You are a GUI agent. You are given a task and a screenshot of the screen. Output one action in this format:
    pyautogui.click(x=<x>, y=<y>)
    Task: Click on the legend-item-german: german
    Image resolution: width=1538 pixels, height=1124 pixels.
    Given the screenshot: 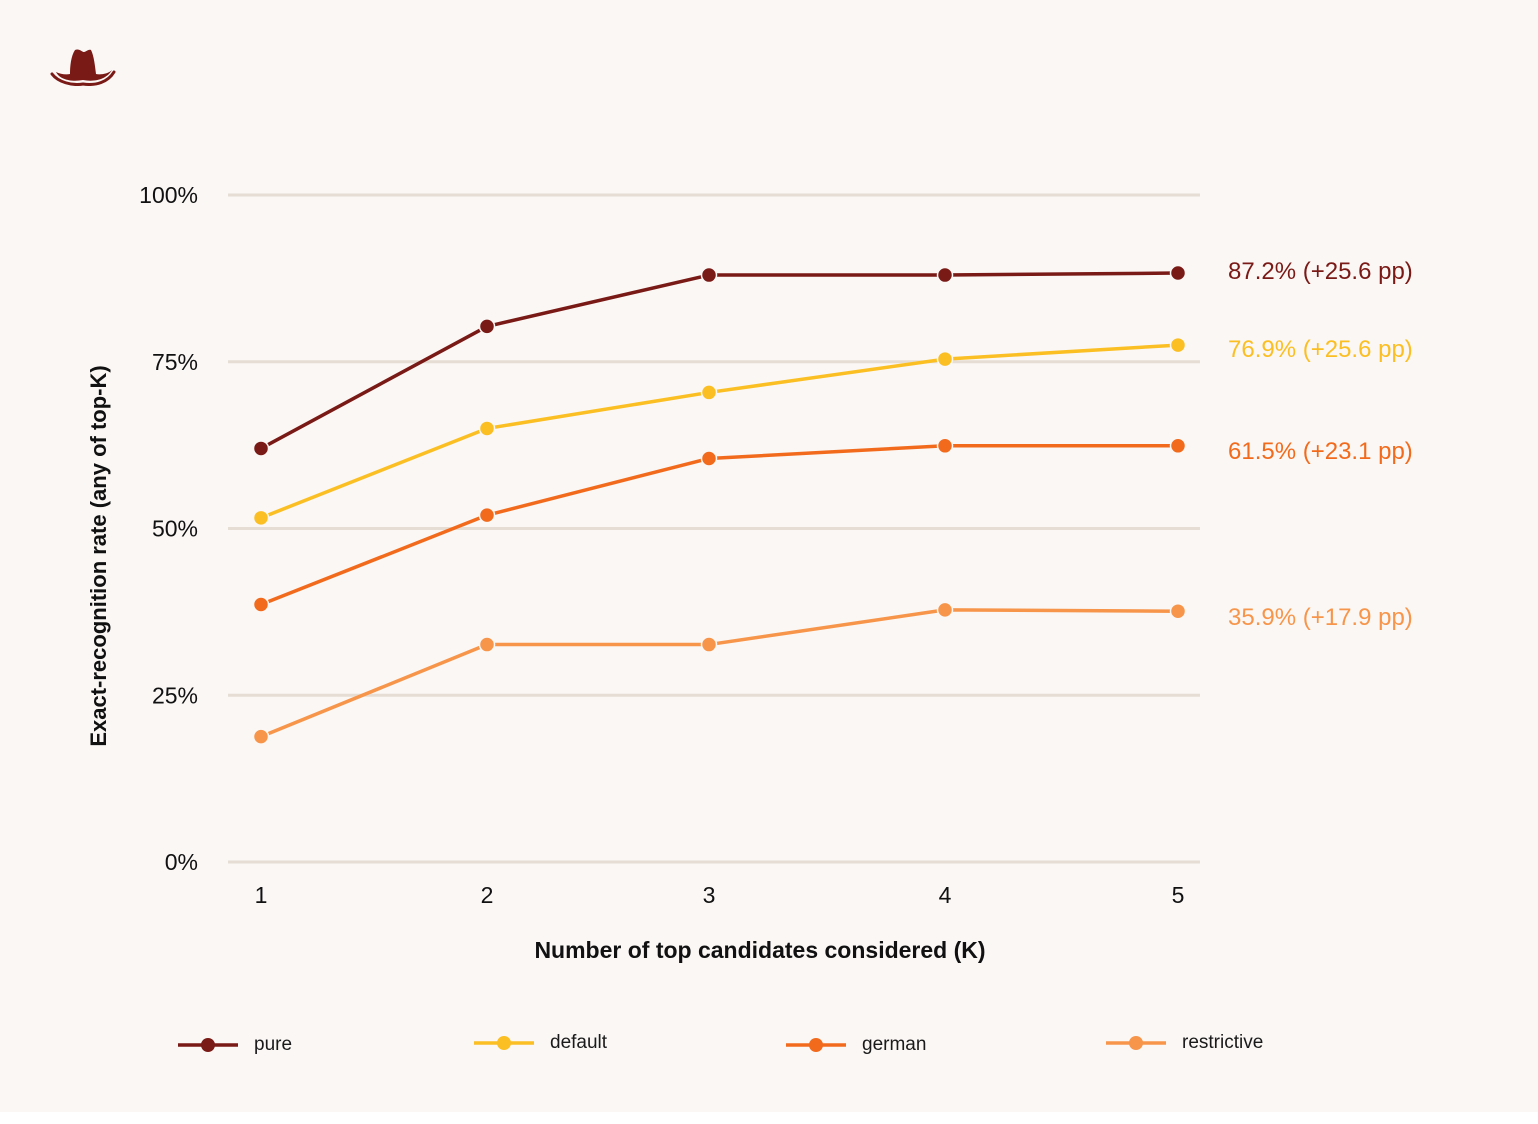 What is the action you would take?
    pyautogui.click(x=856, y=1045)
    